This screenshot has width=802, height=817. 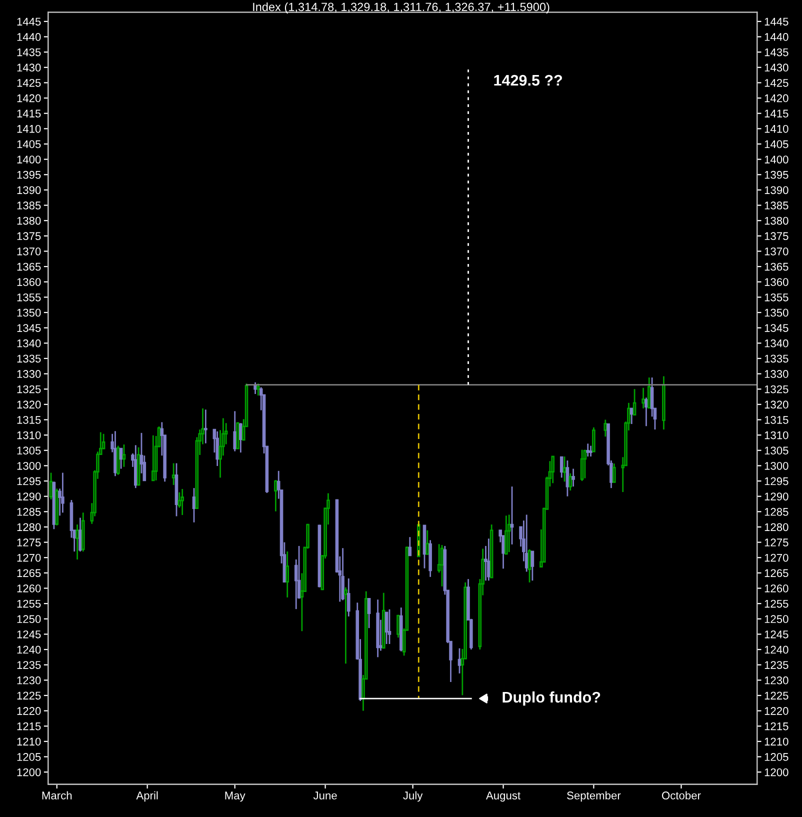 I want to click on y-tick-label: 1415, so click(x=29, y=114).